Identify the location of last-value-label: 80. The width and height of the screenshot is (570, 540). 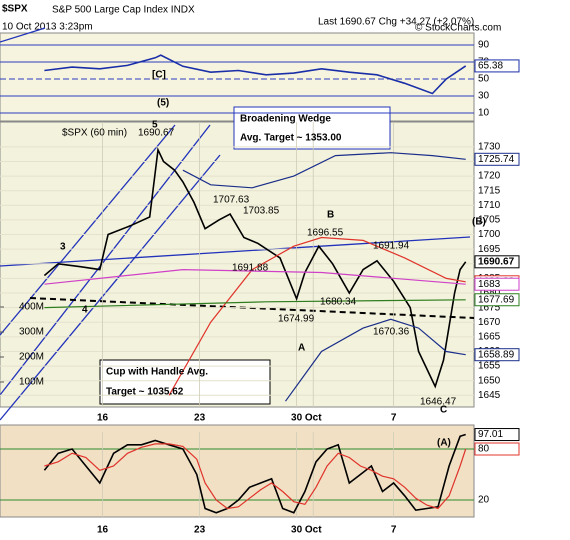
(484, 449).